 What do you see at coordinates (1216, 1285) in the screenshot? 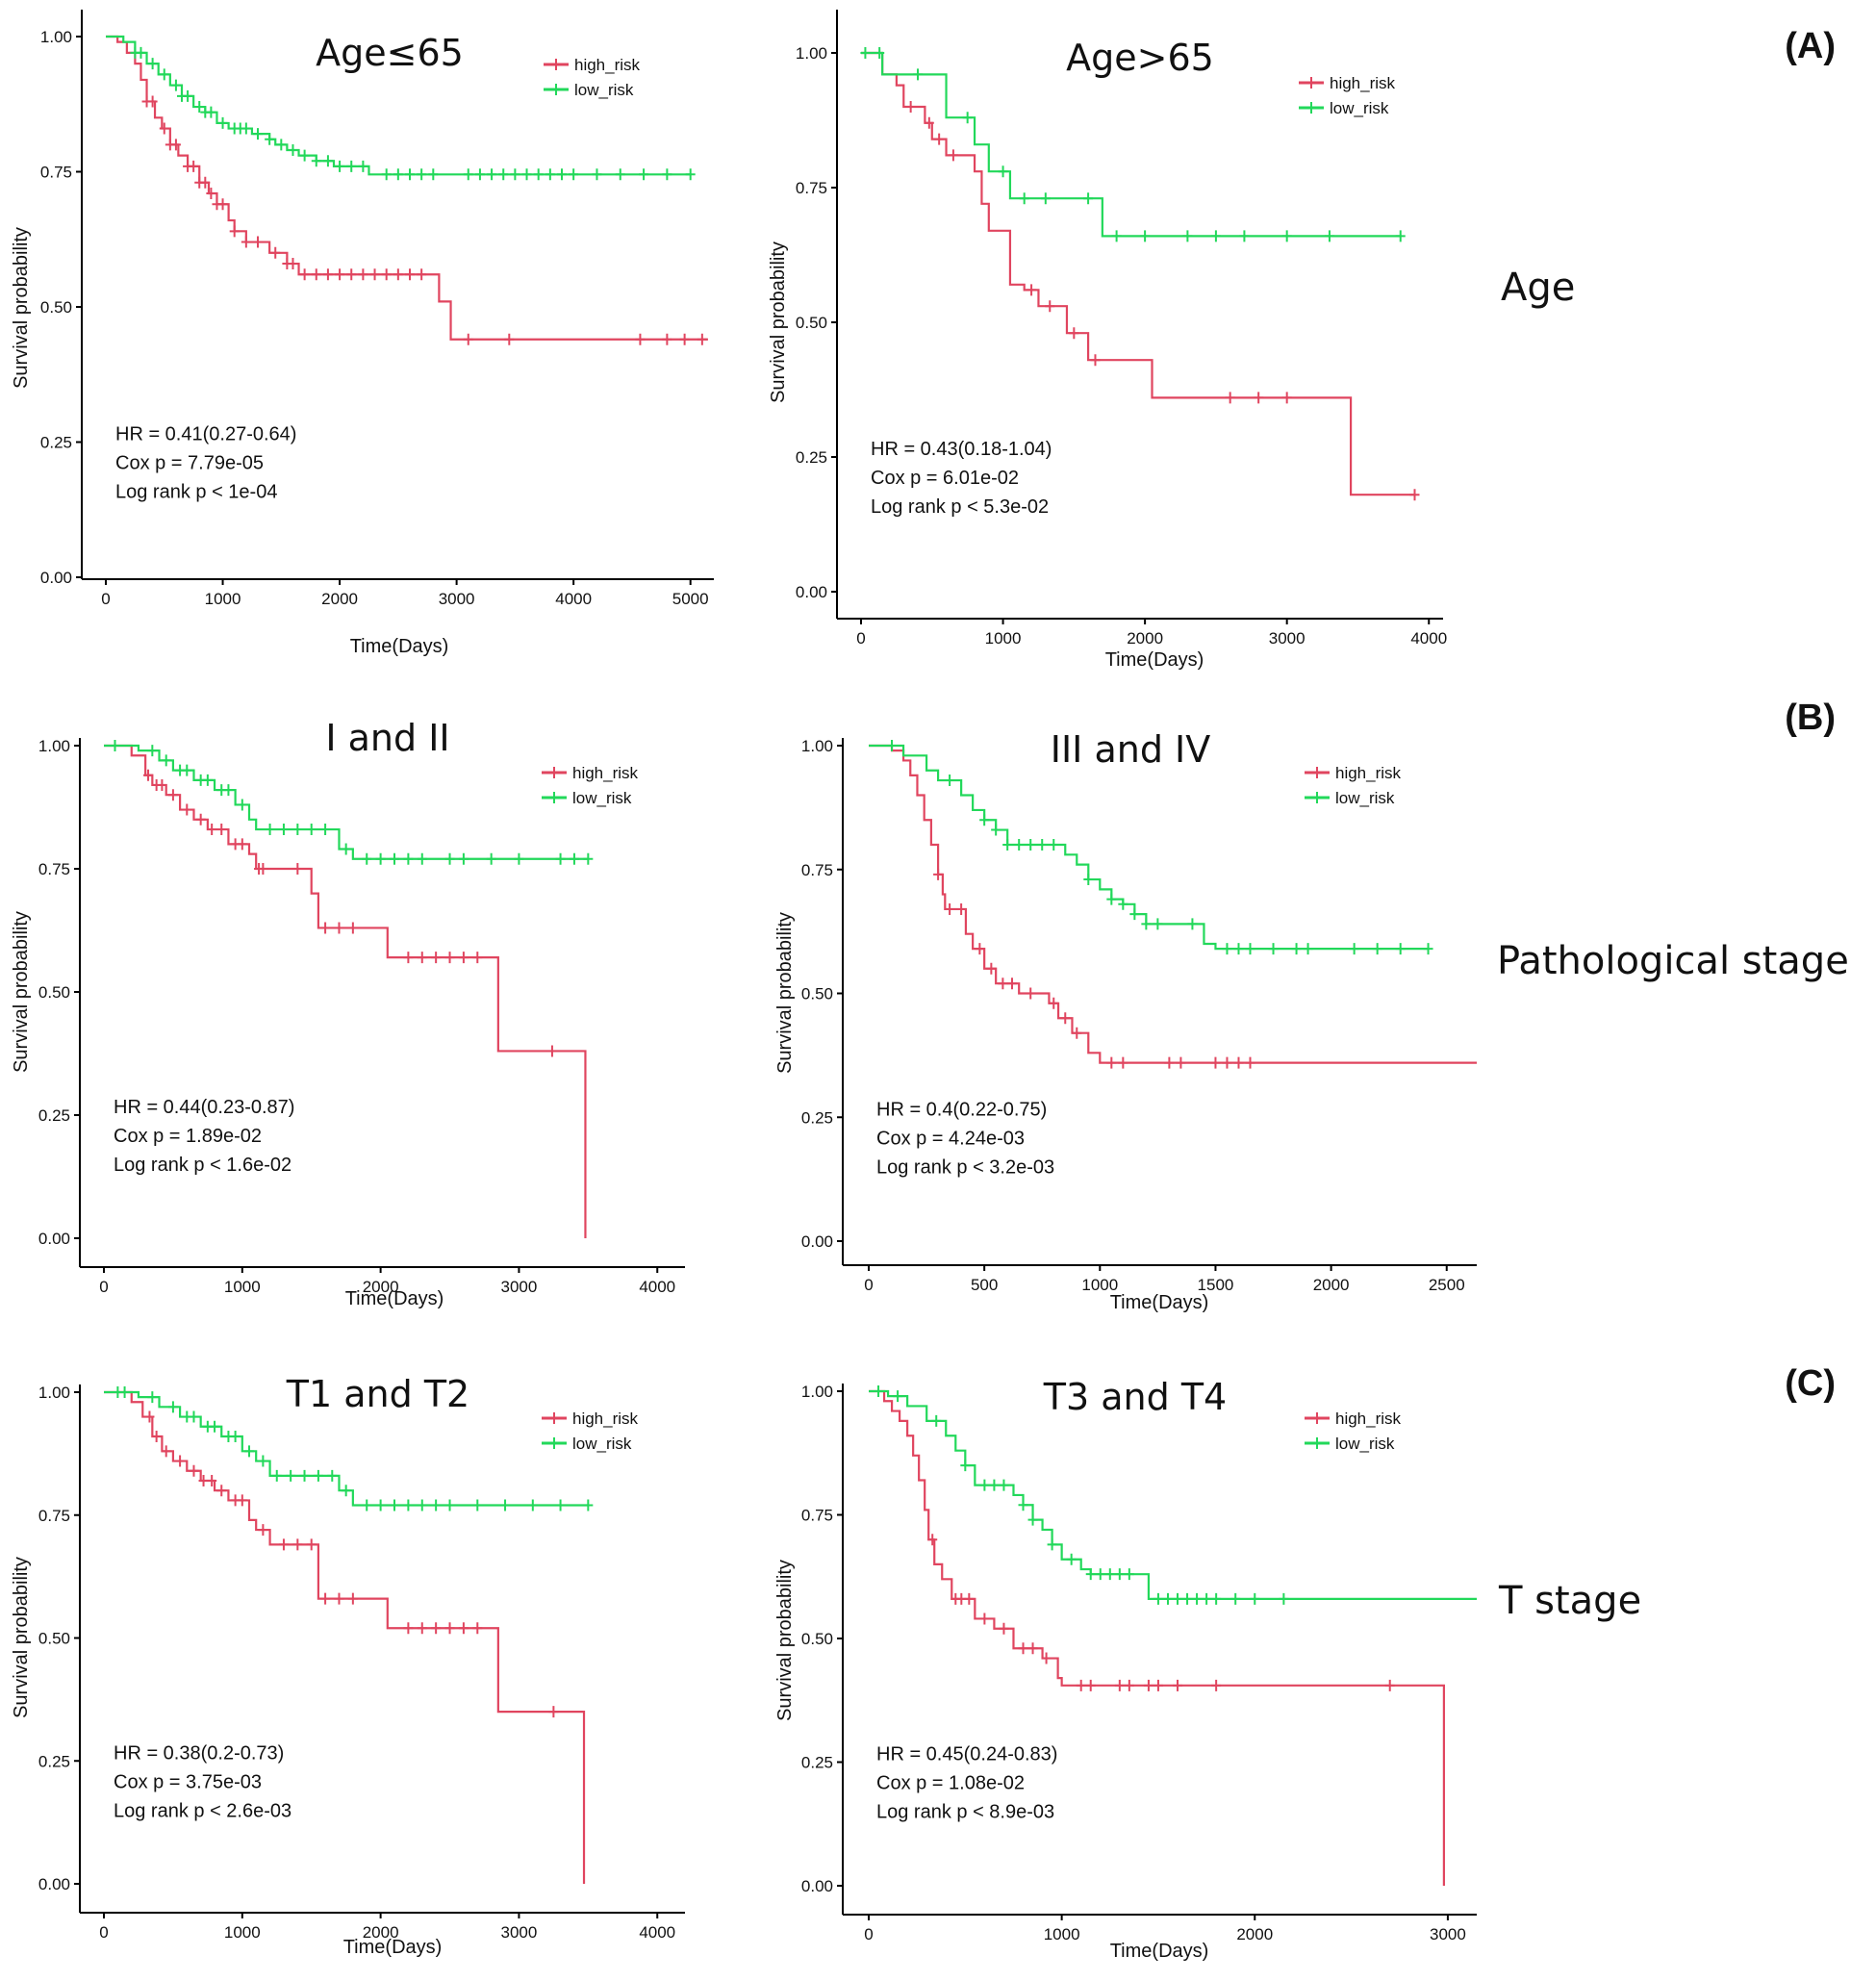
I see `x-tick-label: 1500` at bounding box center [1216, 1285].